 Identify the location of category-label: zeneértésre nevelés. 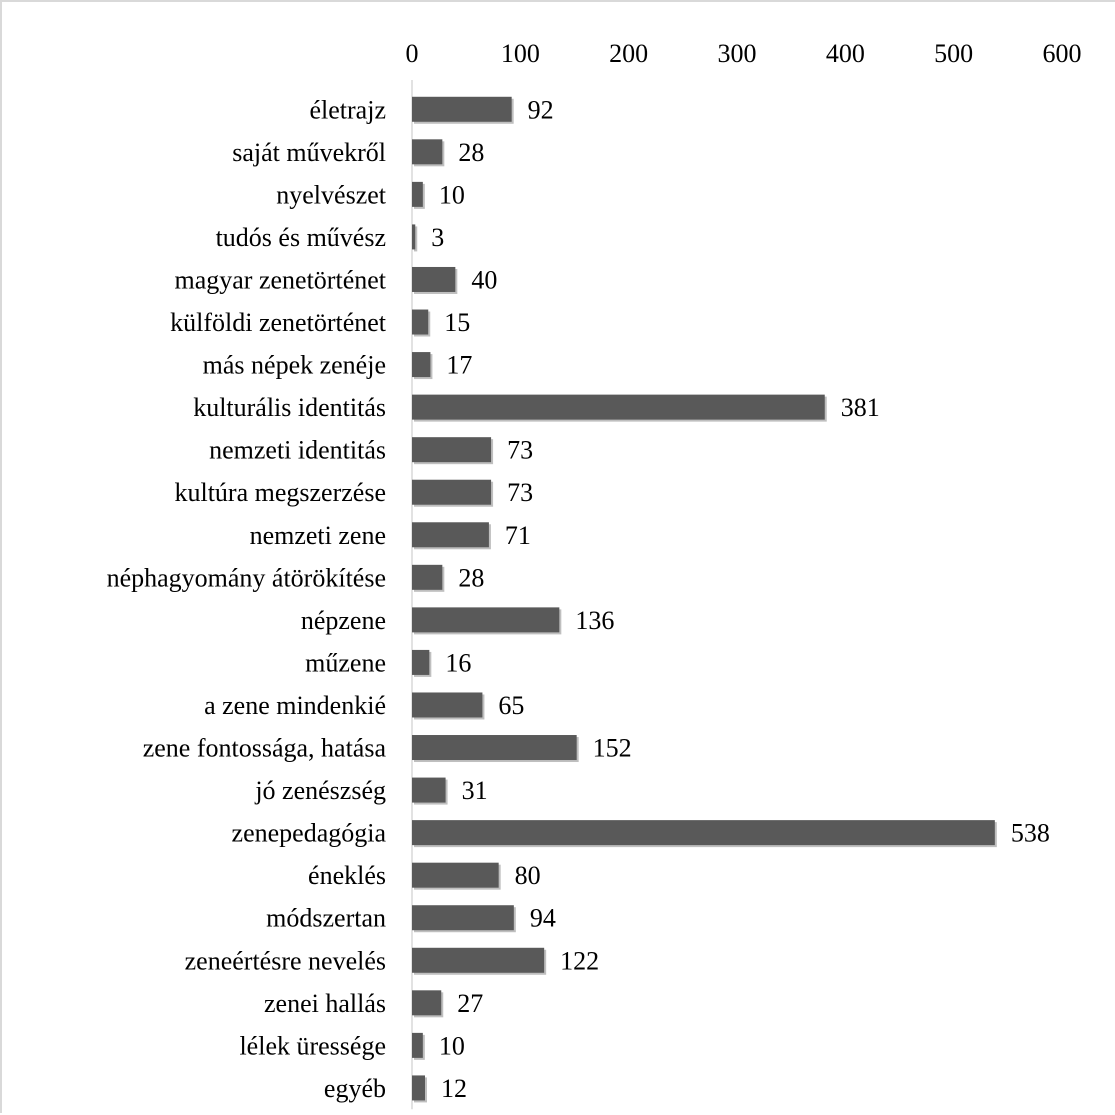
(285, 960).